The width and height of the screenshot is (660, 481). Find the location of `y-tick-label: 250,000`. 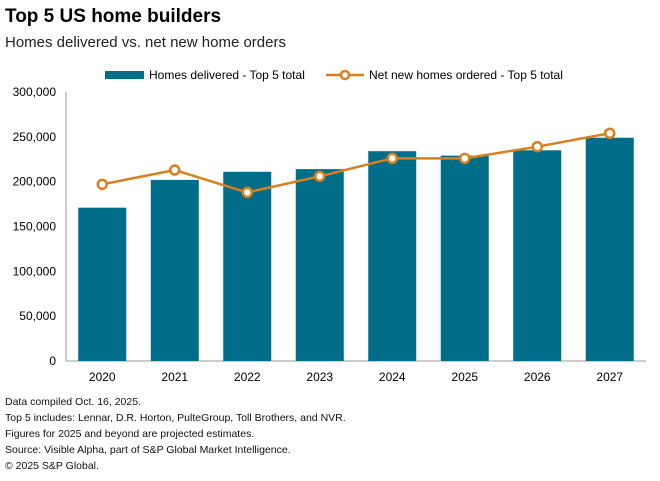

y-tick-label: 250,000 is located at coordinates (35, 137).